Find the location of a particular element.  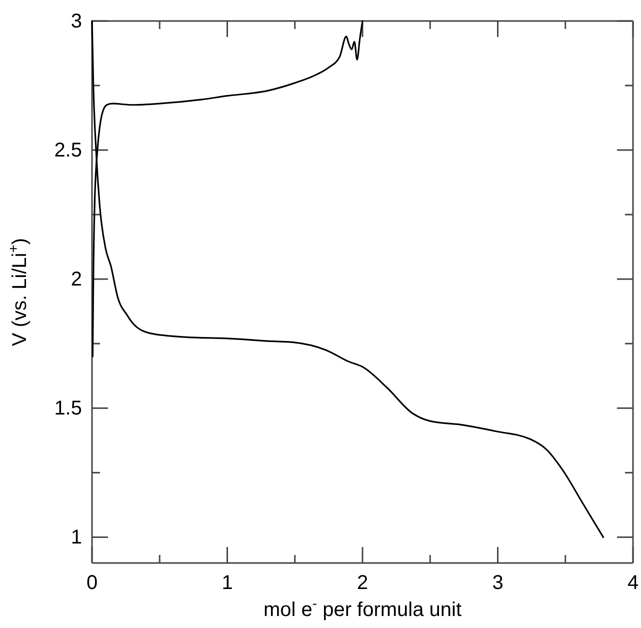

x-tick-label: 4 is located at coordinates (633, 583).